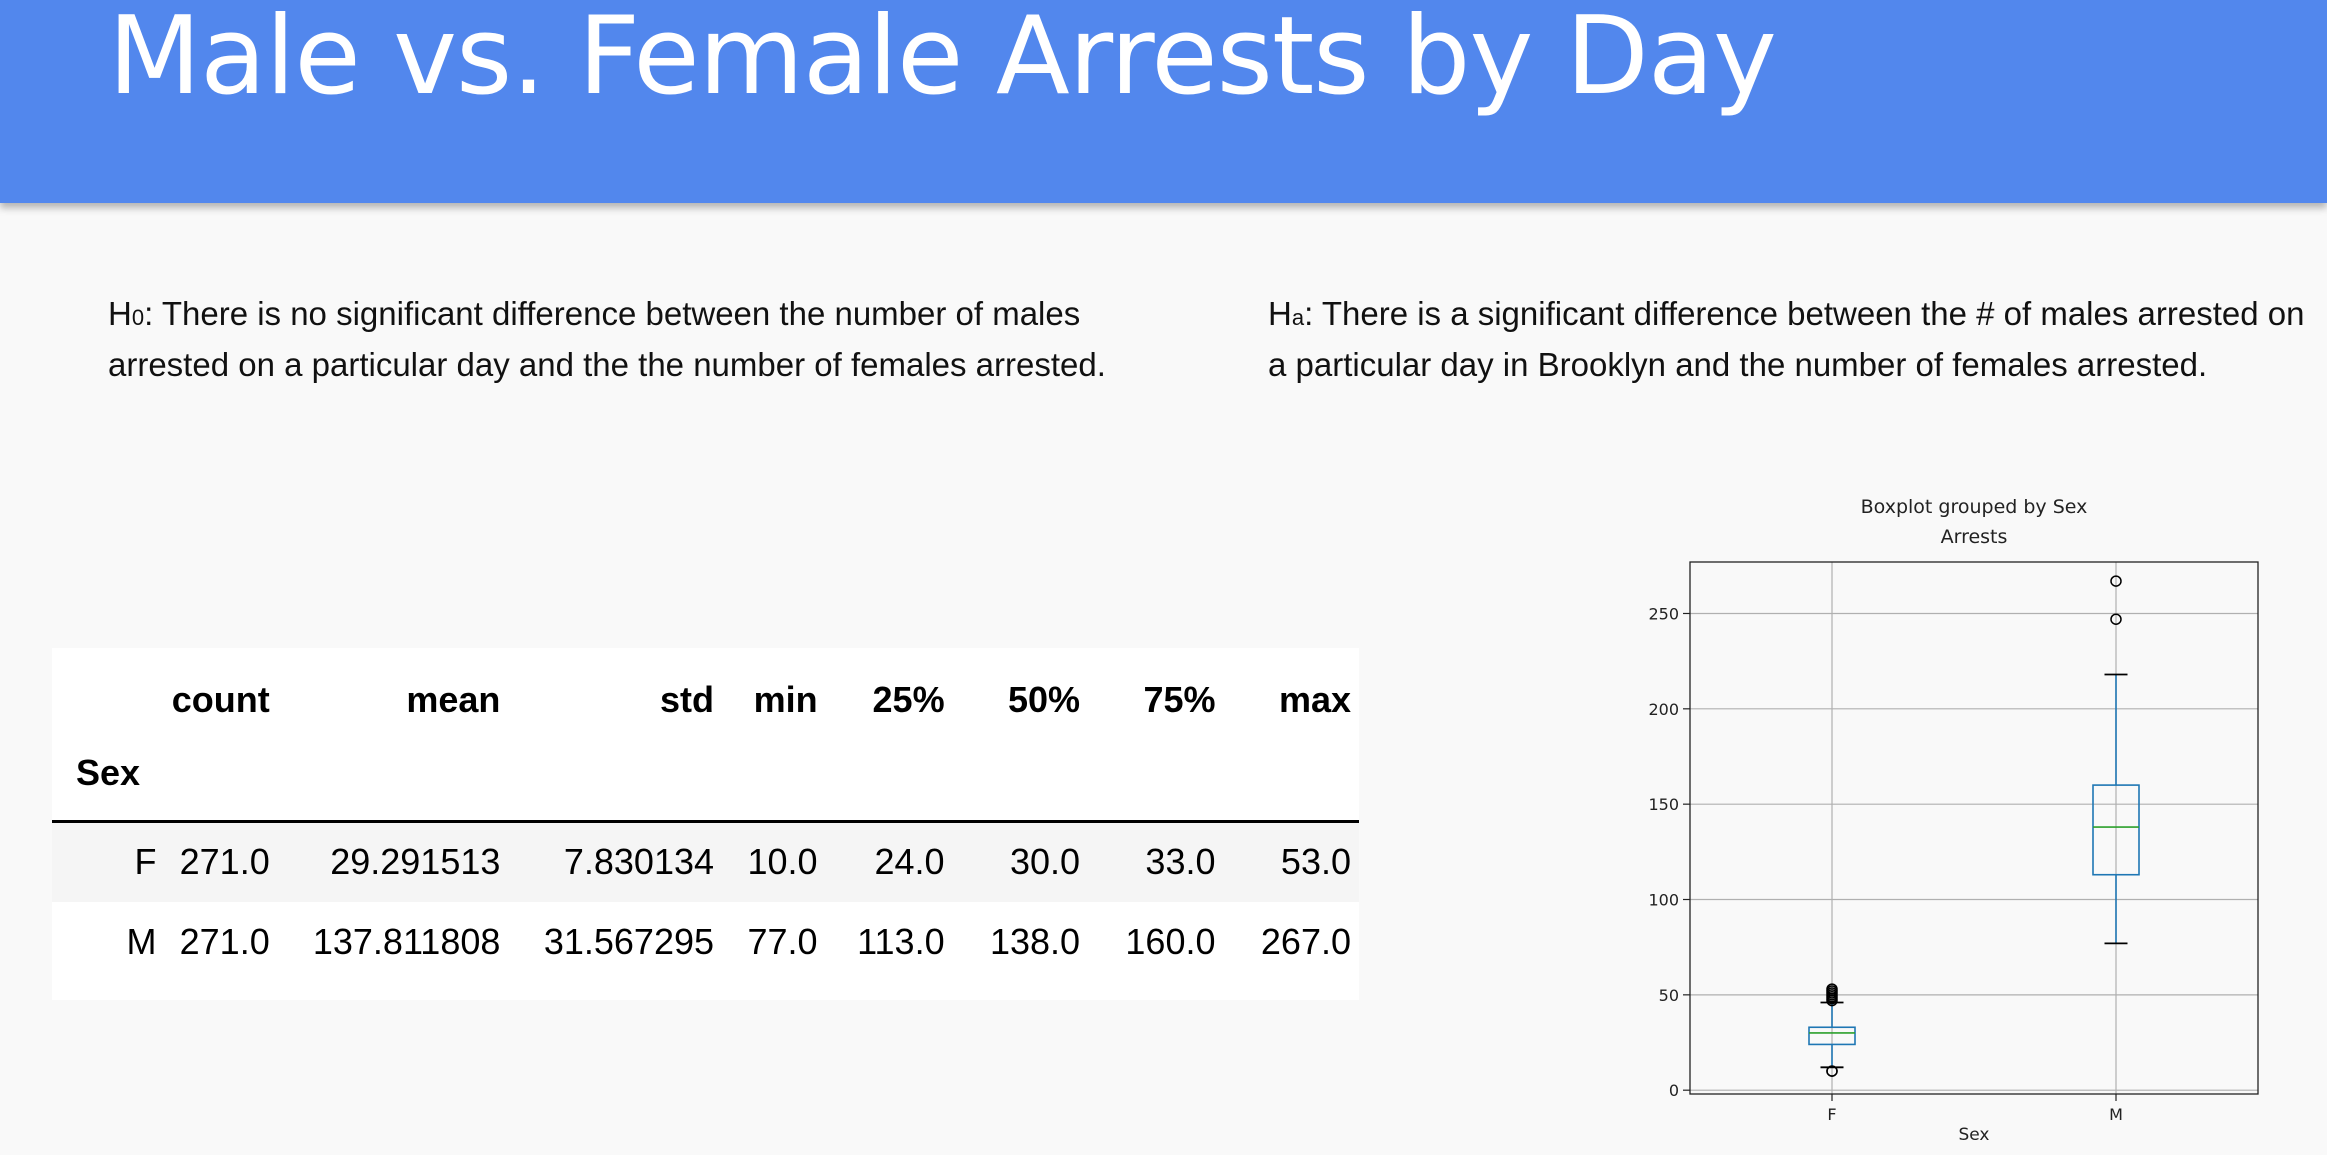  I want to click on cell: 138.0, so click(1035, 941).